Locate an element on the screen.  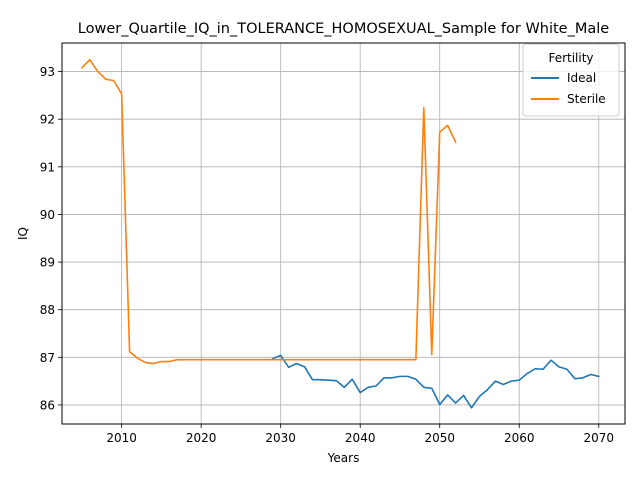
y-axis-label: IQ is located at coordinates (23, 233).